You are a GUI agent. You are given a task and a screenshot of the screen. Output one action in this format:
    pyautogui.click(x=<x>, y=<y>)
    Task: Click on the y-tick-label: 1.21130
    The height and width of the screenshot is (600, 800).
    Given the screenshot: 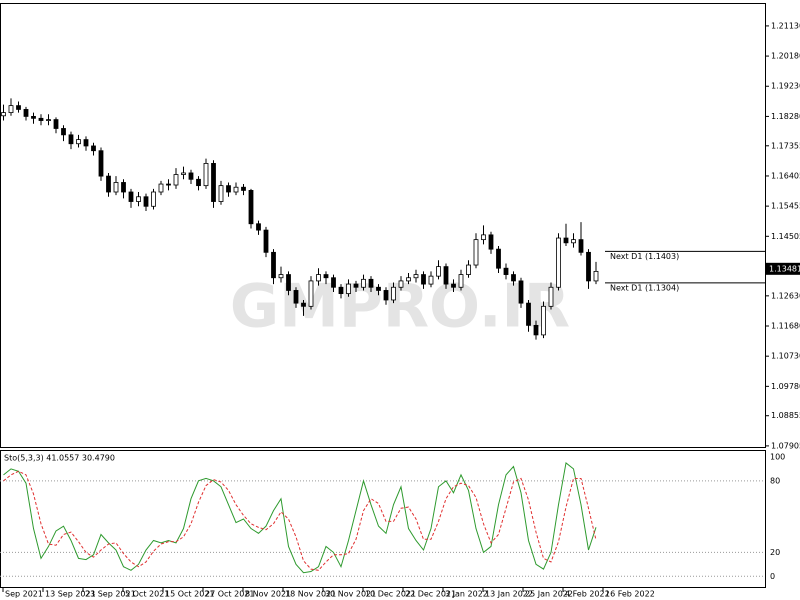 What is the action you would take?
    pyautogui.click(x=785, y=25)
    